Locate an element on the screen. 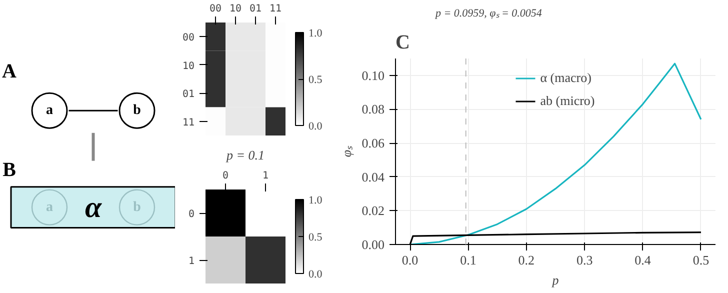  y-tick-label: 0.02 is located at coordinates (373, 210).